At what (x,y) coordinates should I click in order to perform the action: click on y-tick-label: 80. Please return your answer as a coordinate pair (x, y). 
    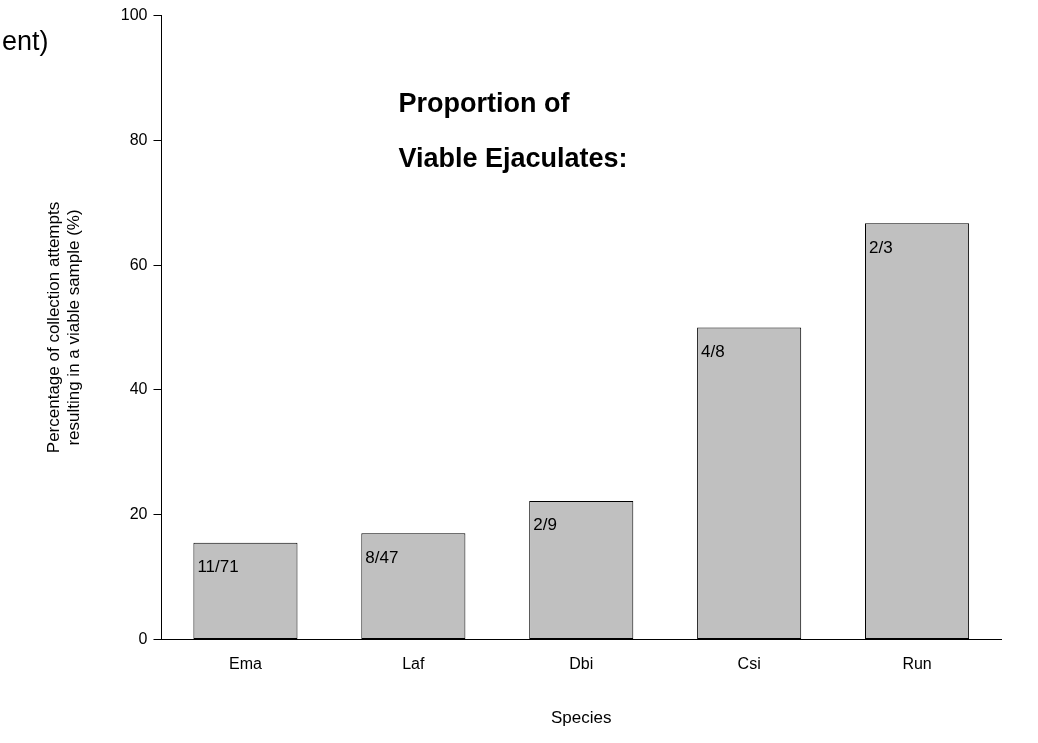
    Looking at the image, I should click on (138, 139).